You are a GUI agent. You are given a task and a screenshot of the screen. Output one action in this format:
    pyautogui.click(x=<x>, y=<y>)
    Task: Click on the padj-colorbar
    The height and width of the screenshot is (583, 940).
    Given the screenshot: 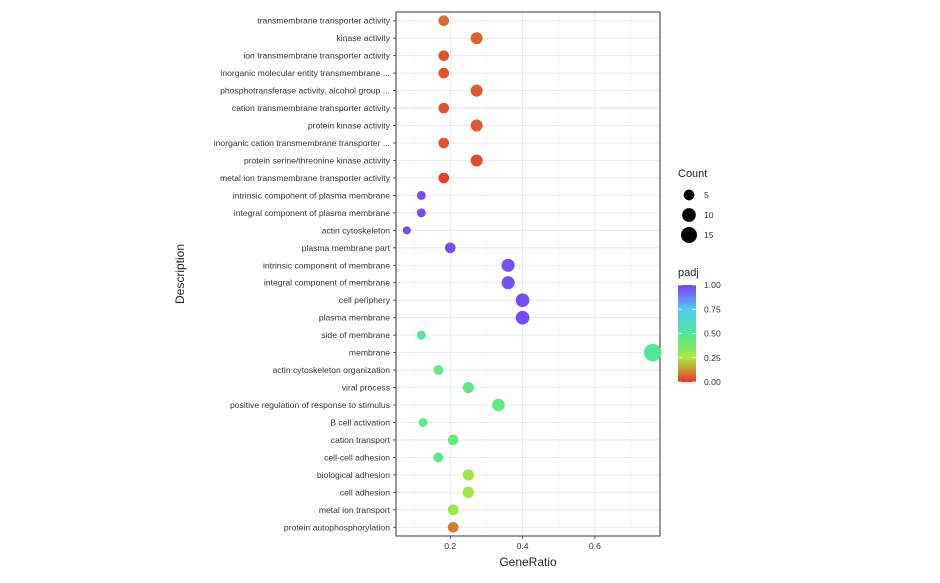 What is the action you would take?
    pyautogui.click(x=687, y=333)
    